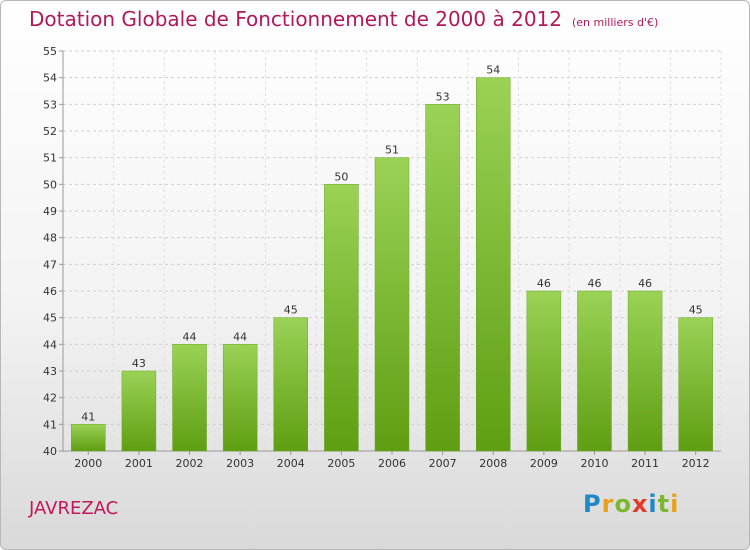 This screenshot has height=550, width=750. I want to click on y-tick-label: 46, so click(50, 291).